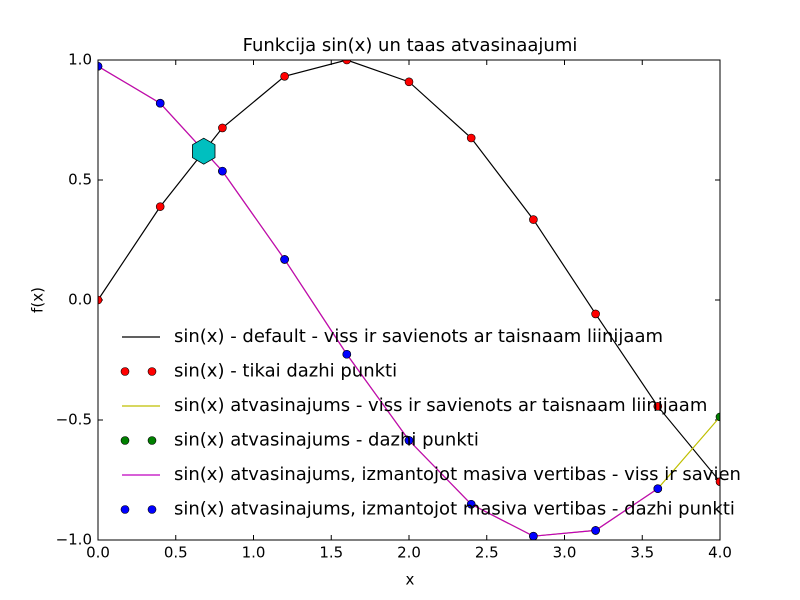 This screenshot has height=600, width=800. What do you see at coordinates (204, 151) in the screenshot?
I see `highlight-marker` at bounding box center [204, 151].